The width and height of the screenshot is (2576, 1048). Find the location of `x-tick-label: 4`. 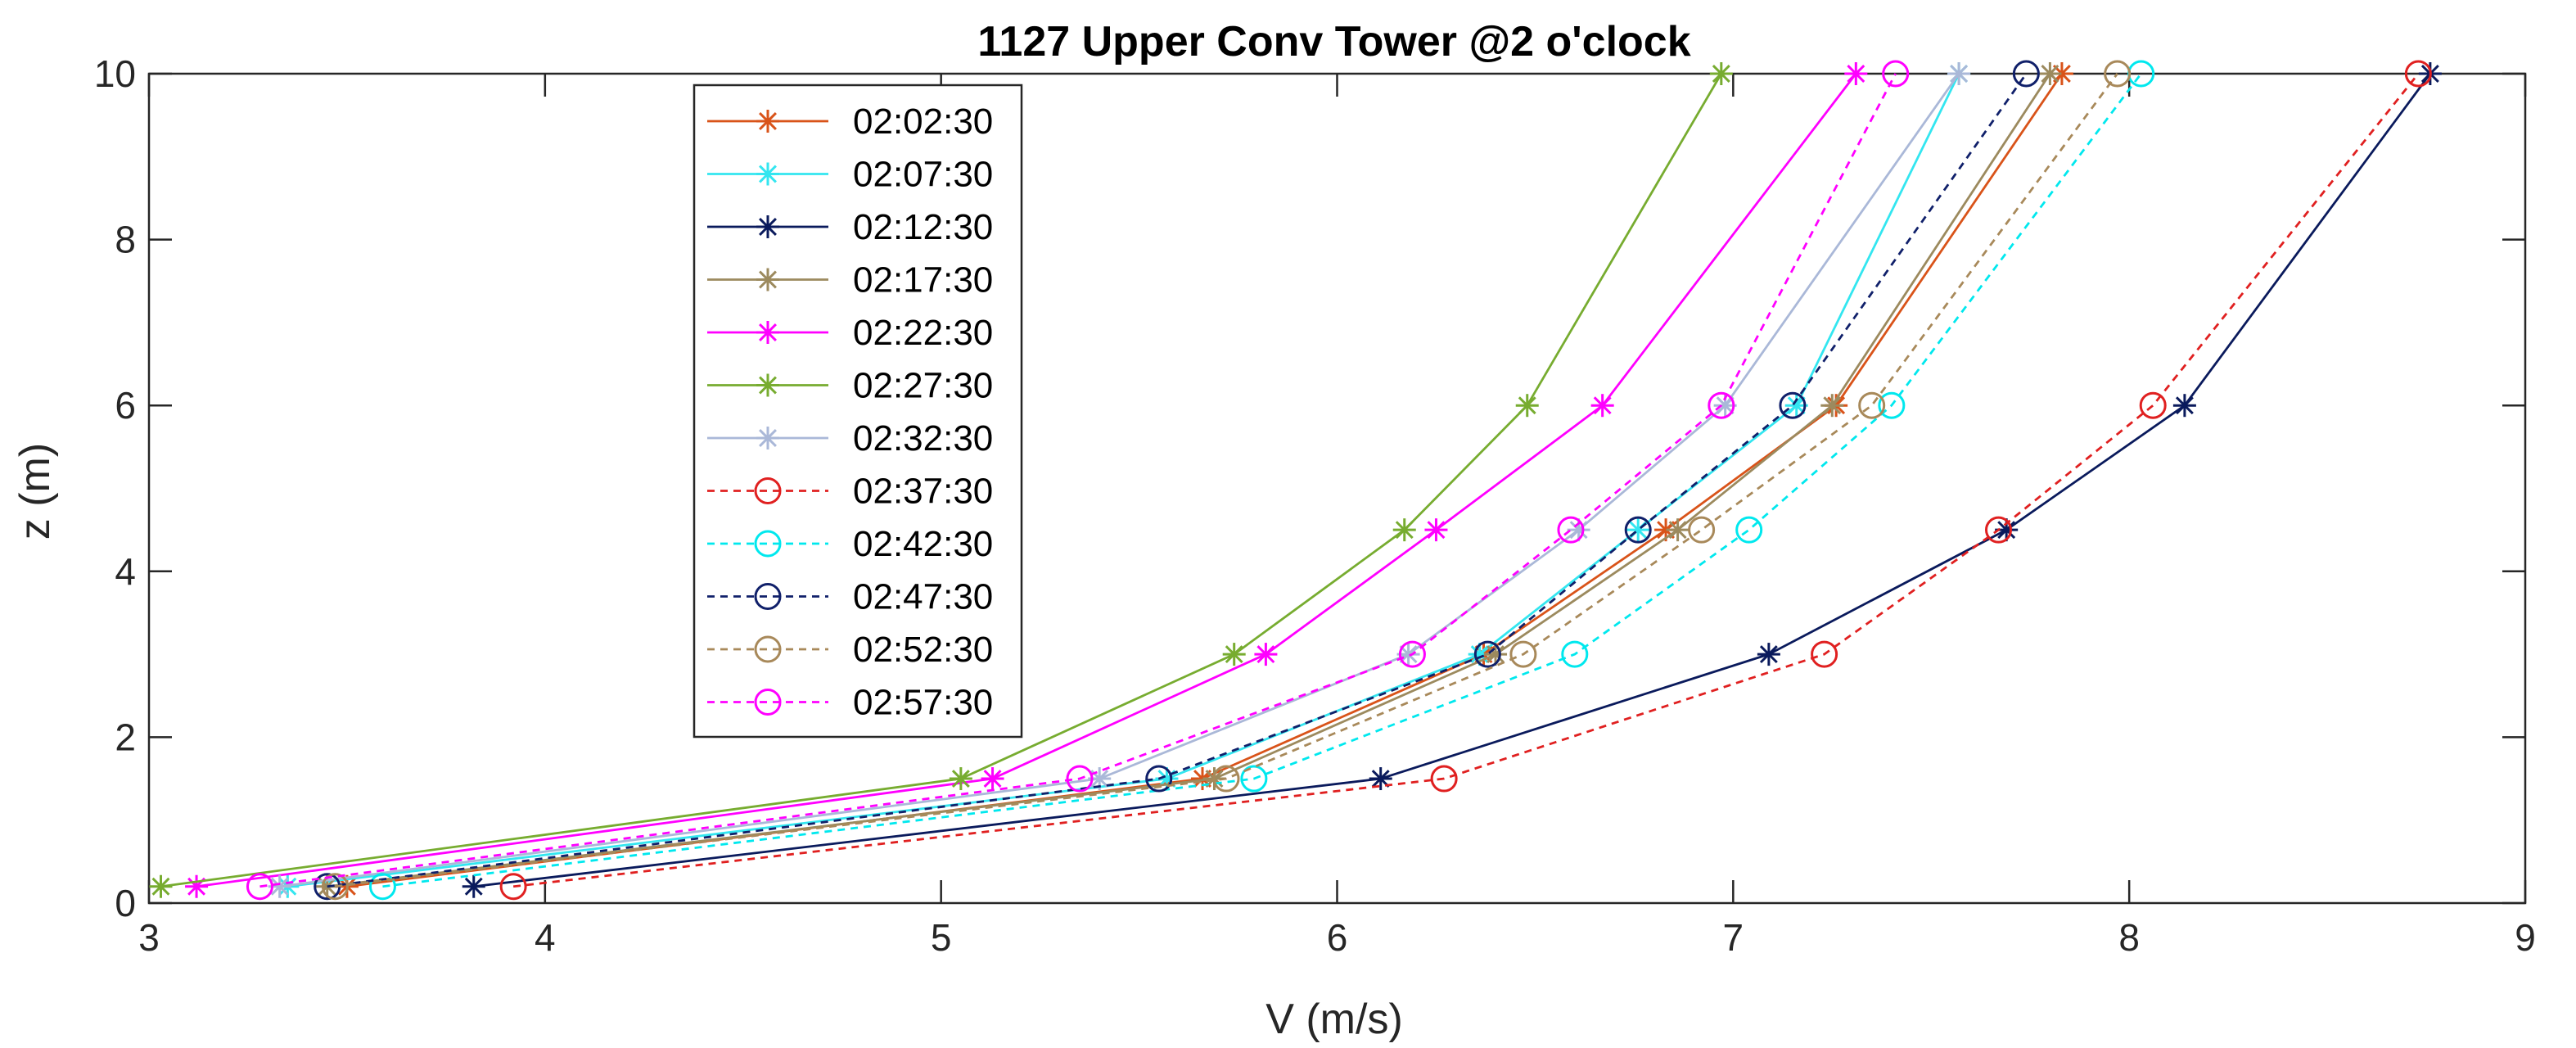

x-tick-label: 4 is located at coordinates (545, 937).